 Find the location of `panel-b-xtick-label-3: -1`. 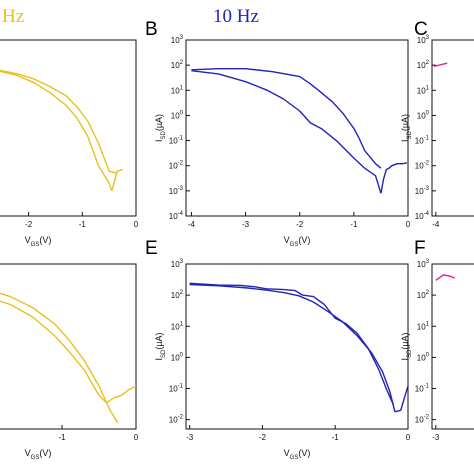

panel-b-xtick-label-3: -1 is located at coordinates (354, 224).